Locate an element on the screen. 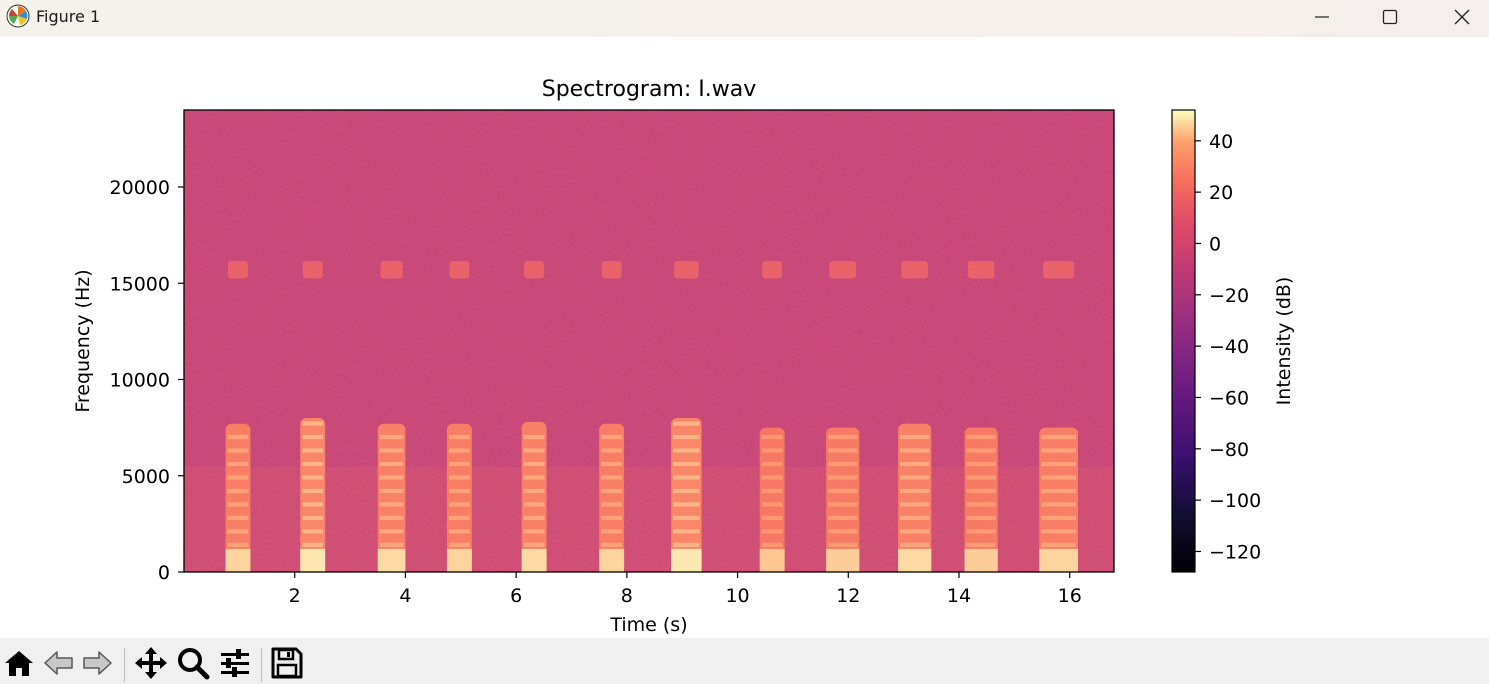 The width and height of the screenshot is (1489, 684). chart-title: Spectrogram: I.wav is located at coordinates (649, 89).